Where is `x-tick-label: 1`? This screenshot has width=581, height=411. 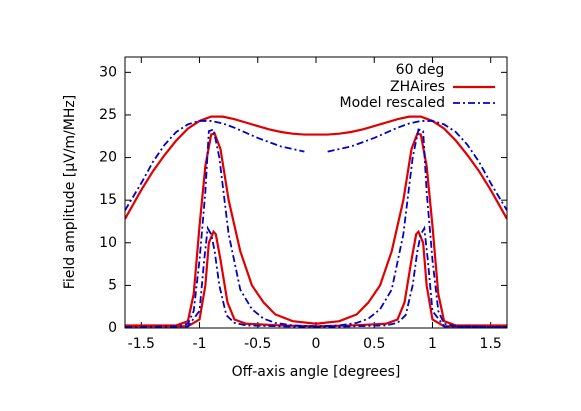
x-tick-label: 1 is located at coordinates (432, 344).